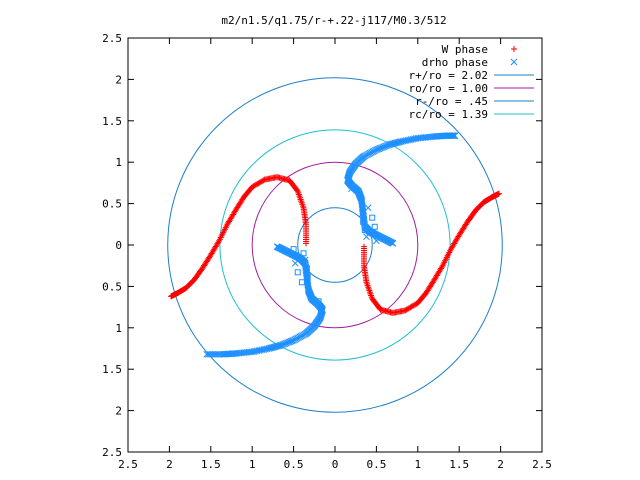 The image size is (640, 480). Describe the element at coordinates (118, 245) in the screenshot. I see `y-tick-label: 0` at that location.